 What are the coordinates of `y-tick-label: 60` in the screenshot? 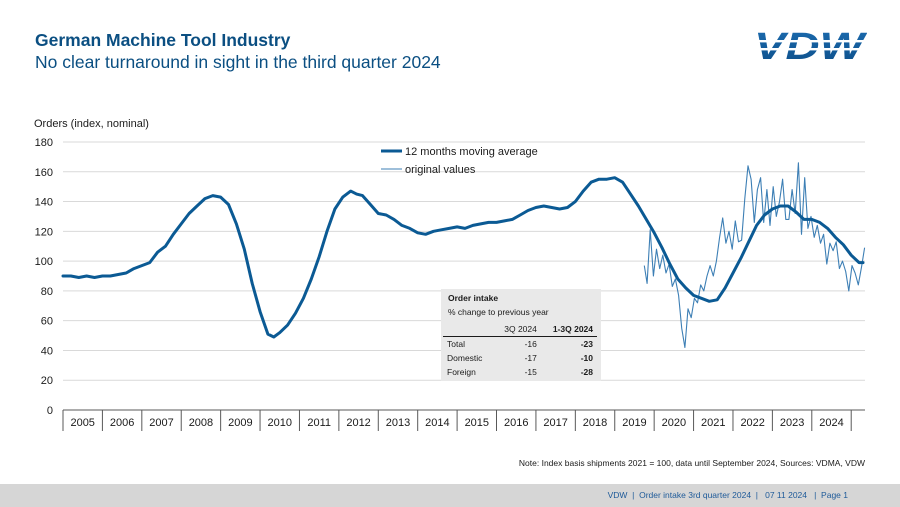 It's located at (47, 322).